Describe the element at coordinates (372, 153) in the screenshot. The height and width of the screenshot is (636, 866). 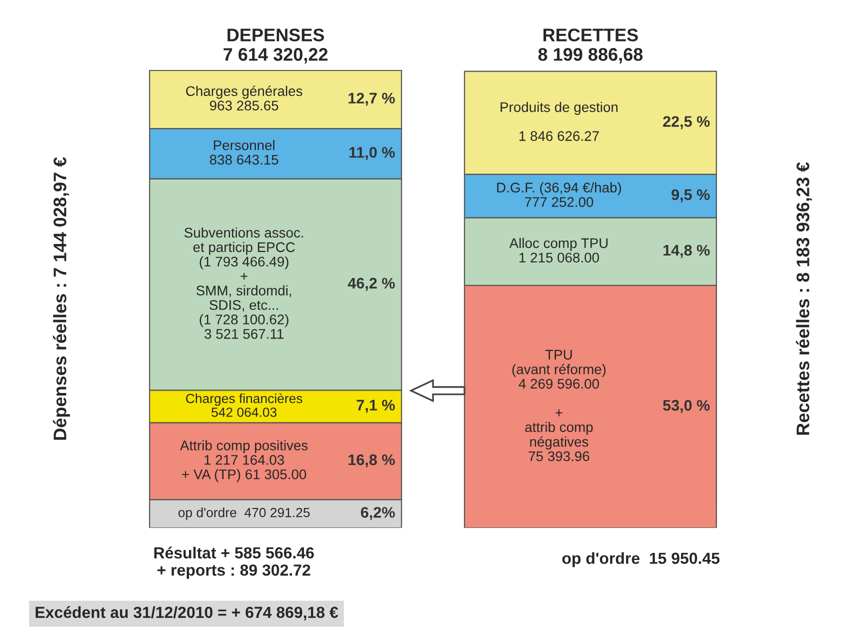
I see `data-label: 11,0 %` at that location.